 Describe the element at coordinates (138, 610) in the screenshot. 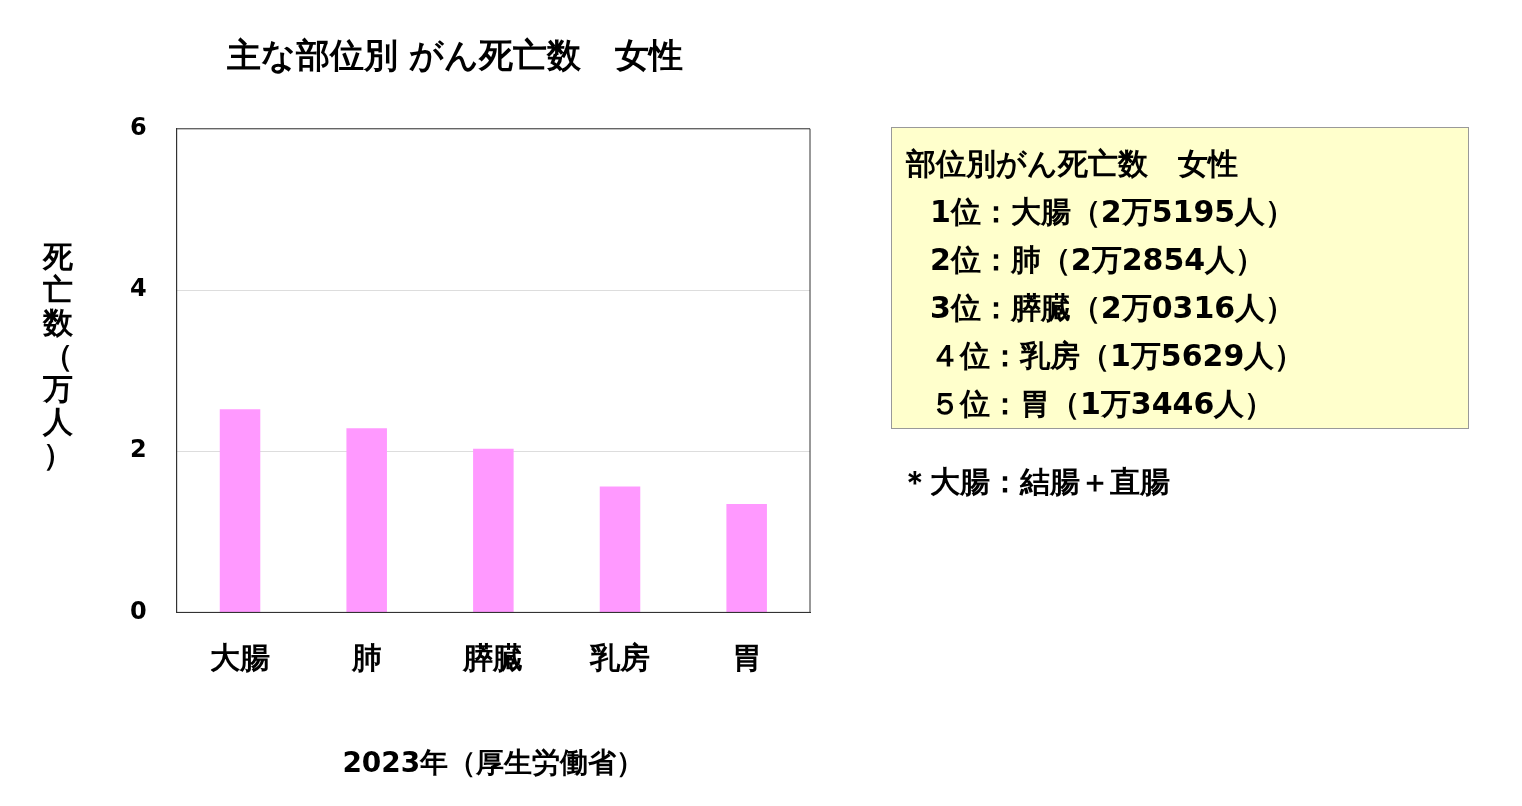

I see `y-tick-label: 0` at that location.